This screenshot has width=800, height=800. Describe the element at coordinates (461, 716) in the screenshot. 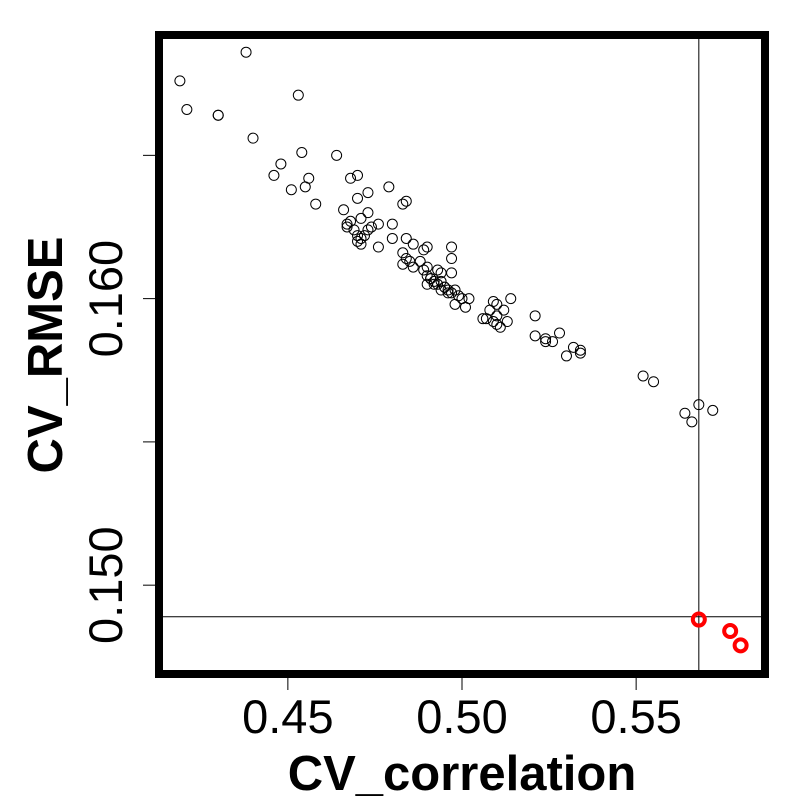

I see `x-tick-label: 0.50` at that location.